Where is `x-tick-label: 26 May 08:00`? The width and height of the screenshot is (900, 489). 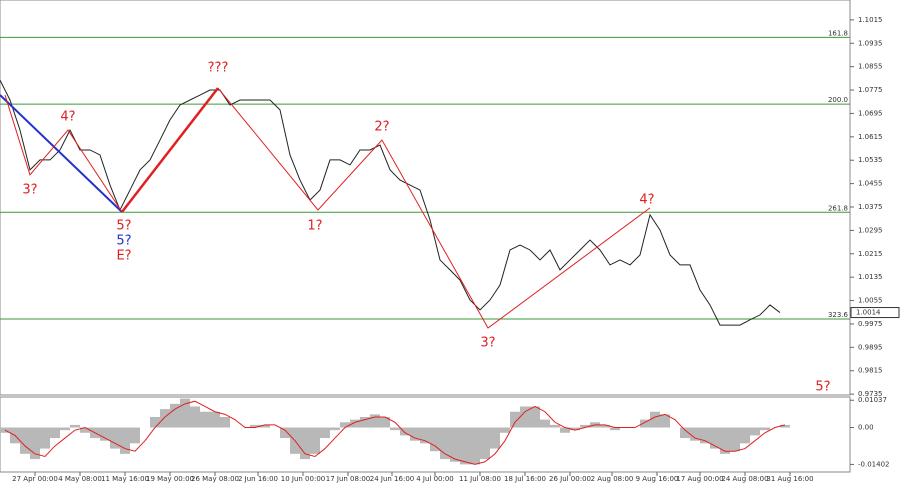
x-tick-label: 26 May 08:00 is located at coordinates (215, 479).